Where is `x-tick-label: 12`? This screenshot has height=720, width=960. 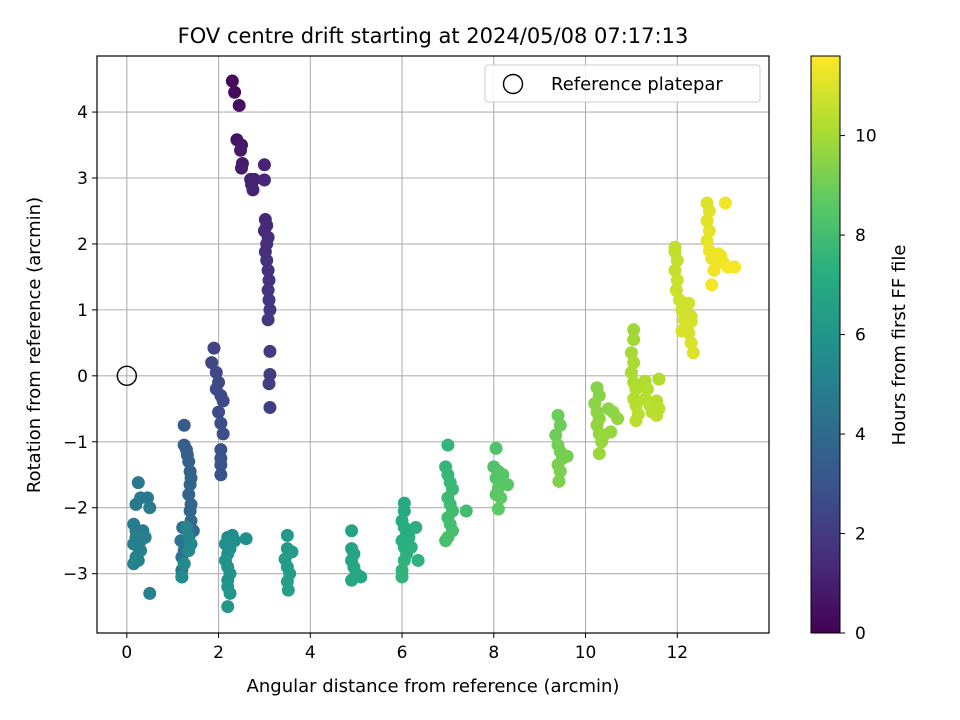 x-tick-label: 12 is located at coordinates (677, 653).